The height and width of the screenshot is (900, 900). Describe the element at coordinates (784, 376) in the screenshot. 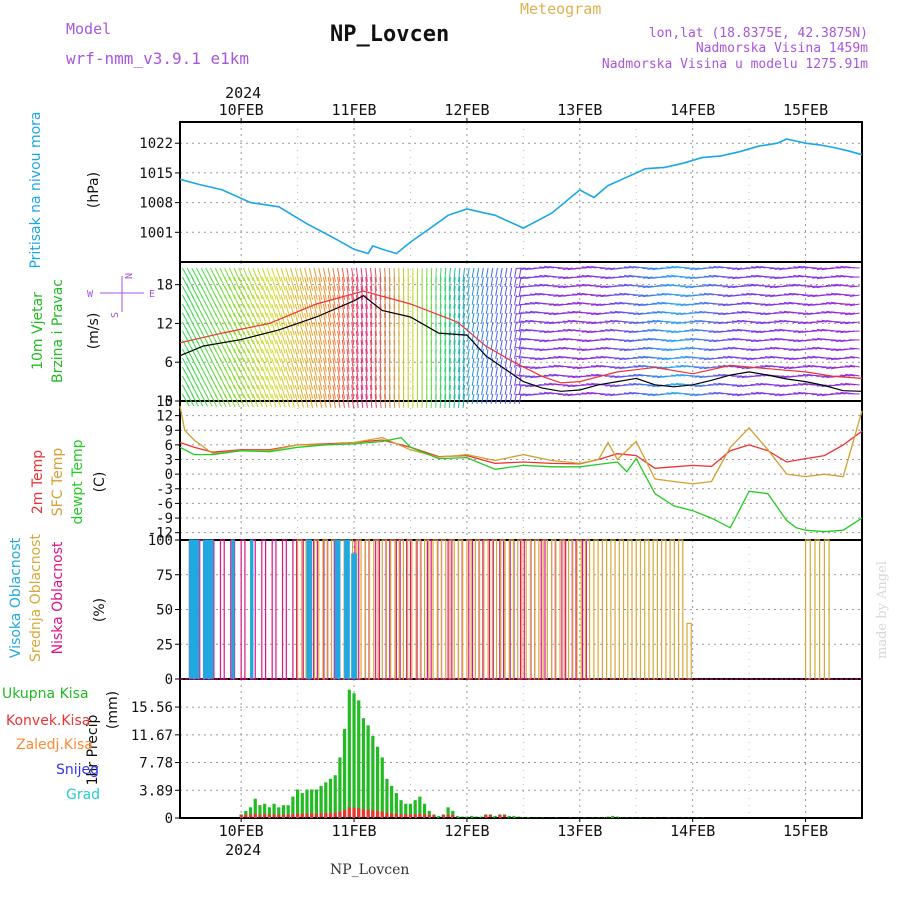

I see `wind-barb-1947` at that location.